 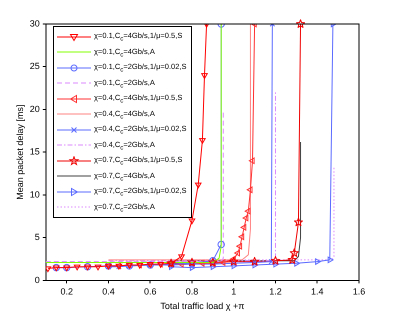 I want to click on x-tick-label: 0.6, so click(x=150, y=291).